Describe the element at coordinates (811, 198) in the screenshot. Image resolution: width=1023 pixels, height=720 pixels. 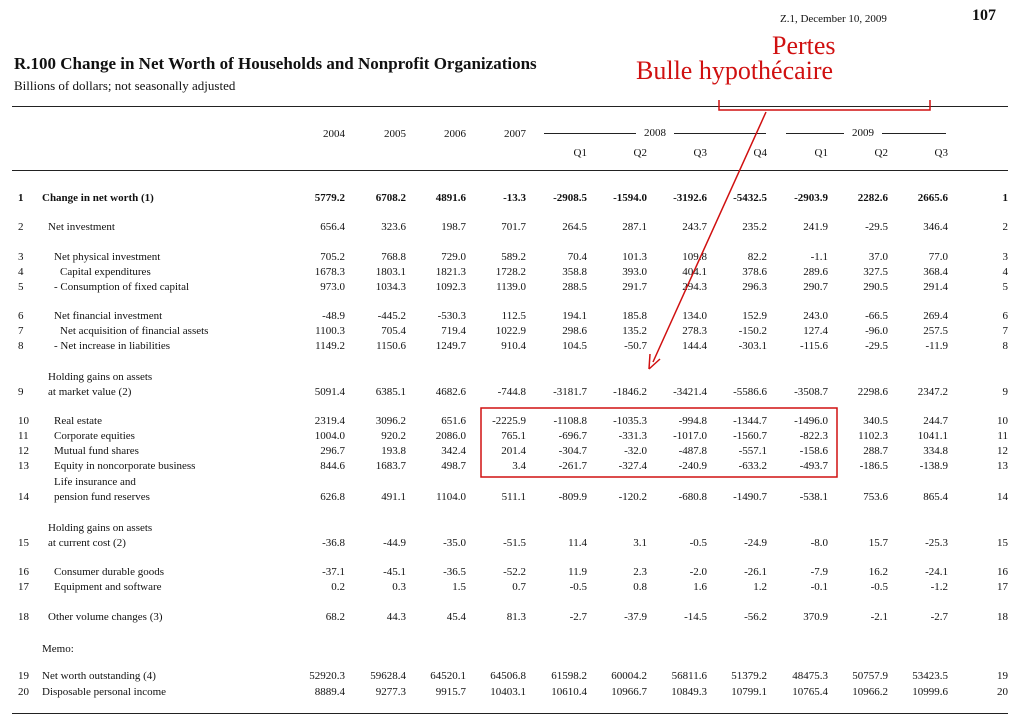
I see `table-cell: -2903.9` at that location.